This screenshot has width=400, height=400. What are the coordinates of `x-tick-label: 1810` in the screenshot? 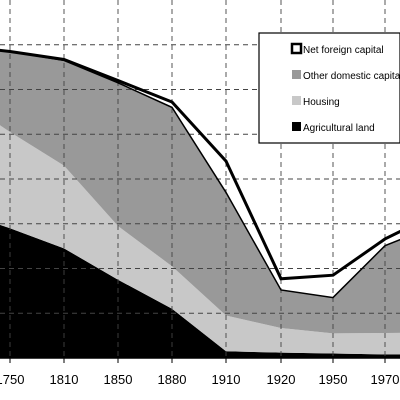 It's located at (64, 379).